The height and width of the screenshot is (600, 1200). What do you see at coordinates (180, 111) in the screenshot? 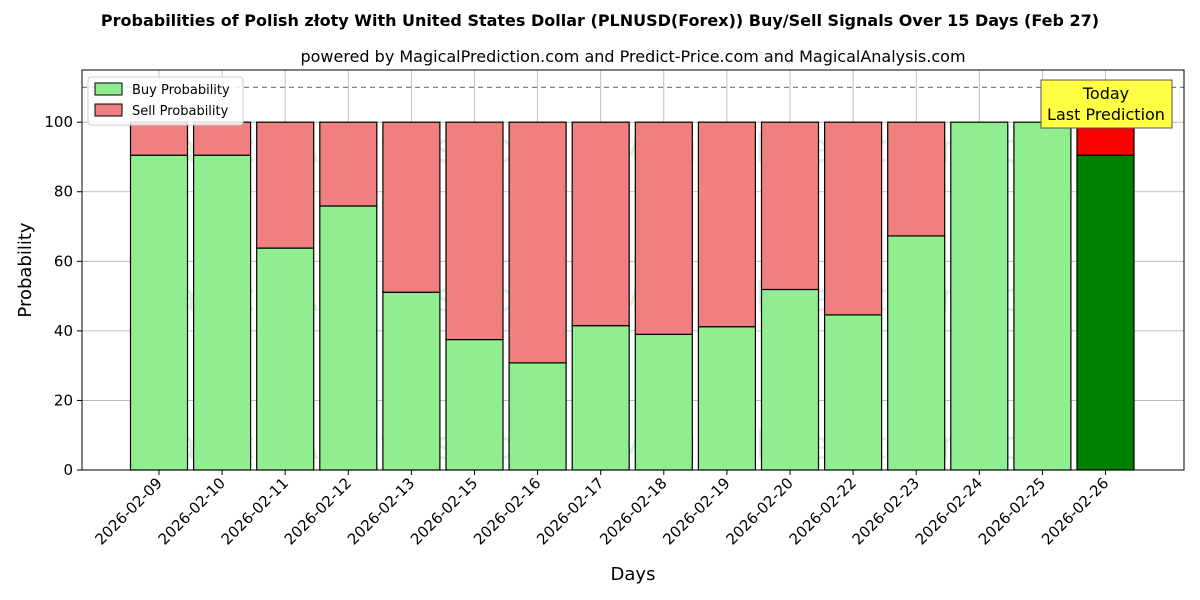
I see `legend-label-sell: Sell Probability` at bounding box center [180, 111].